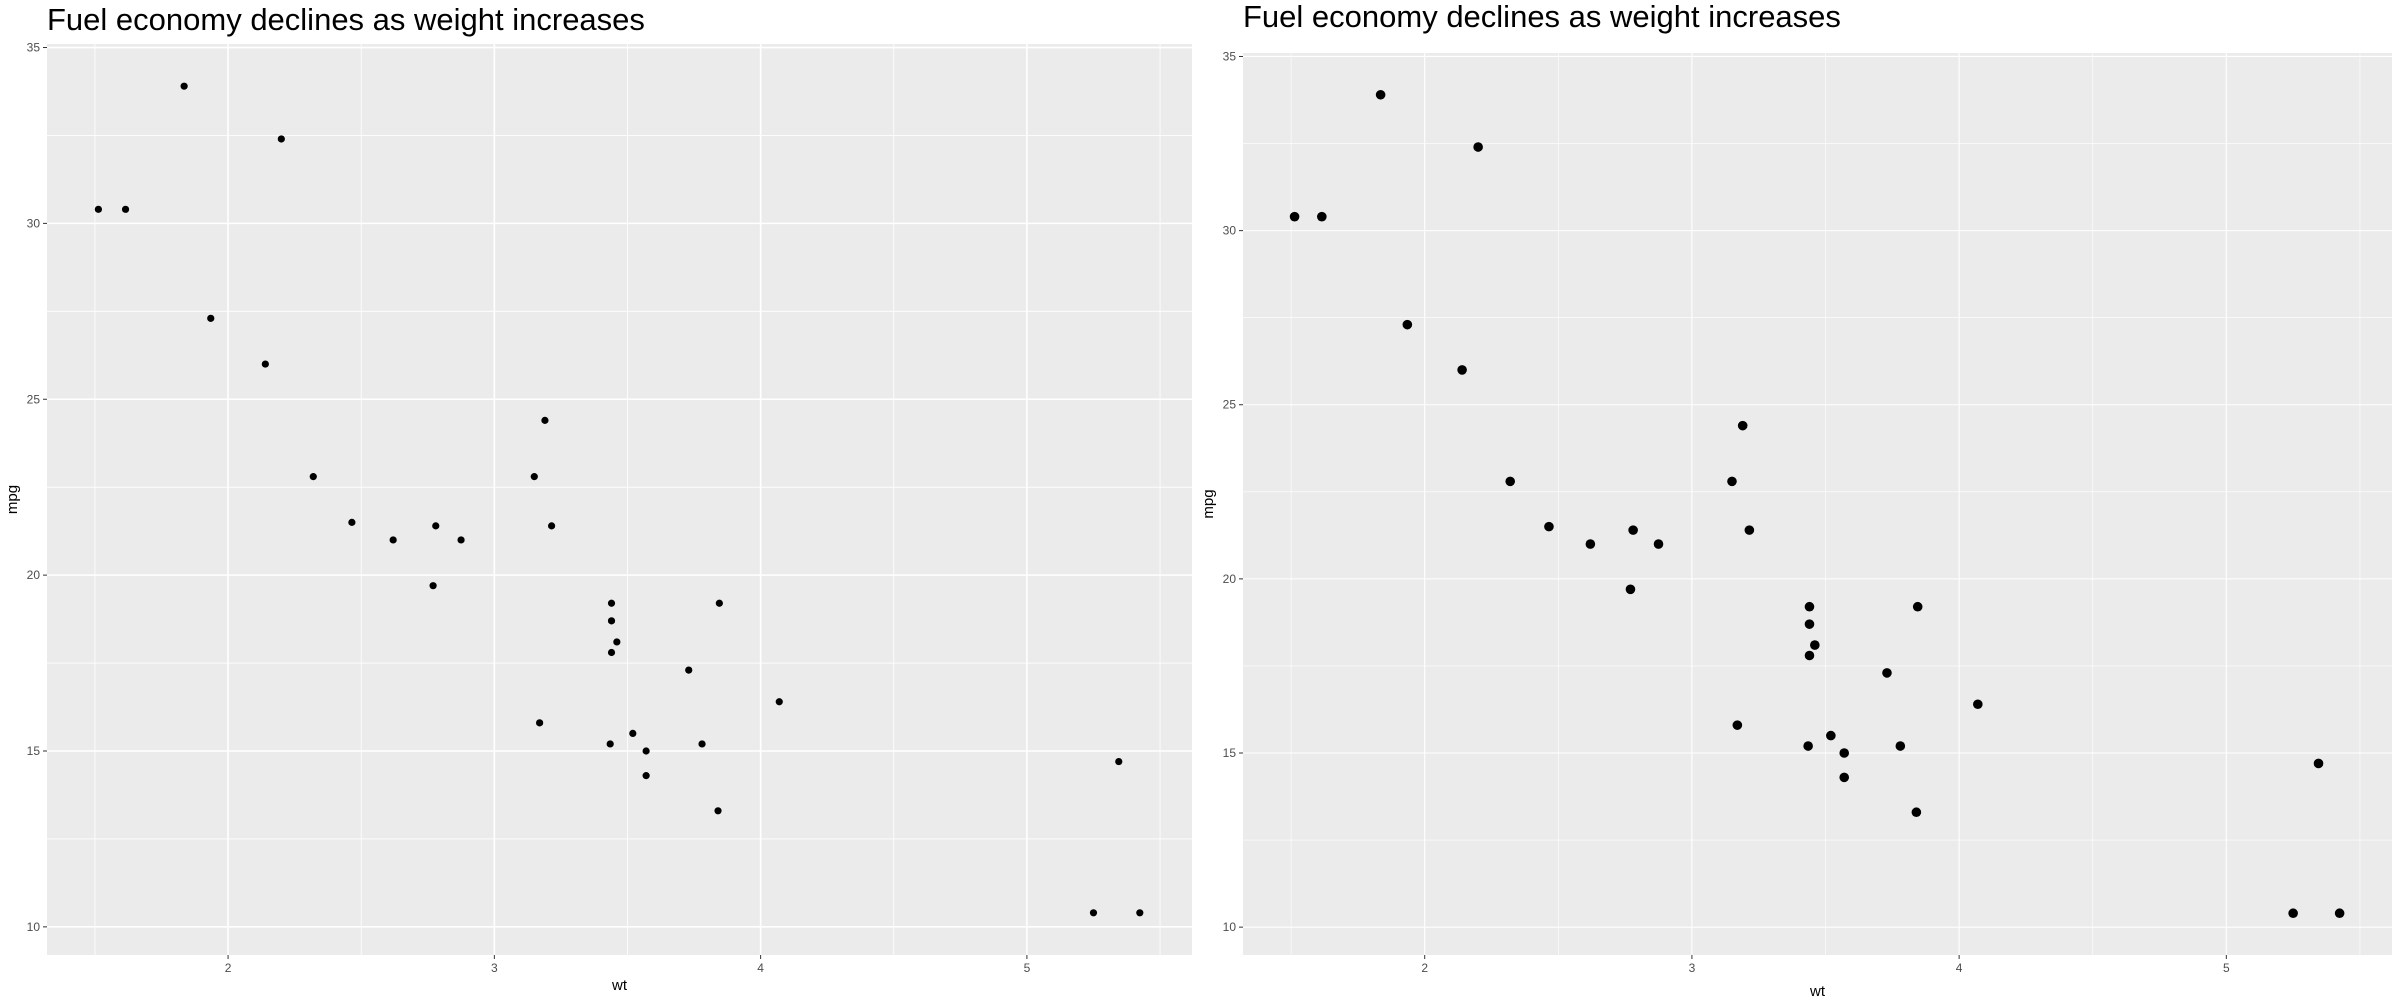 This screenshot has height=1000, width=2400. I want to click on left-y-tick-label: 35, so click(34, 48).